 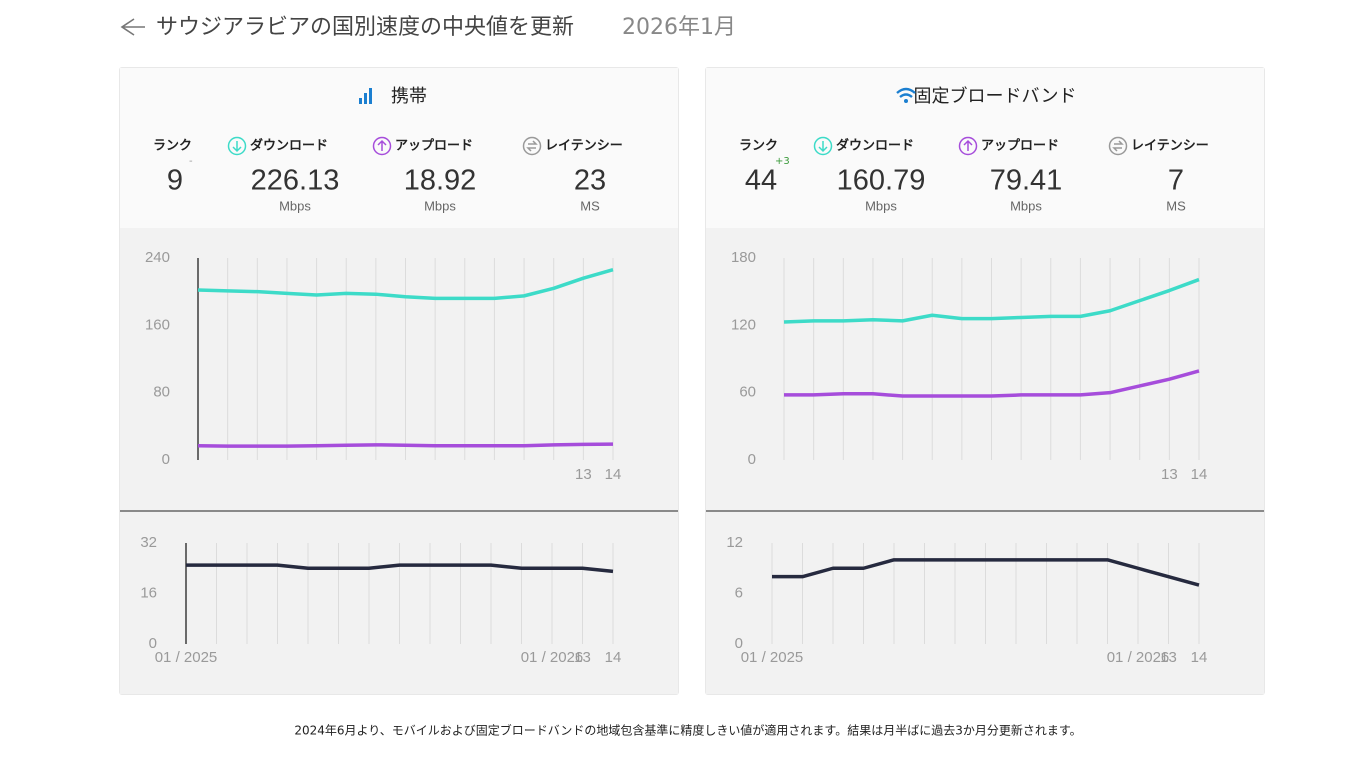 What do you see at coordinates (132, 27) in the screenshot?
I see `back-arrow` at bounding box center [132, 27].